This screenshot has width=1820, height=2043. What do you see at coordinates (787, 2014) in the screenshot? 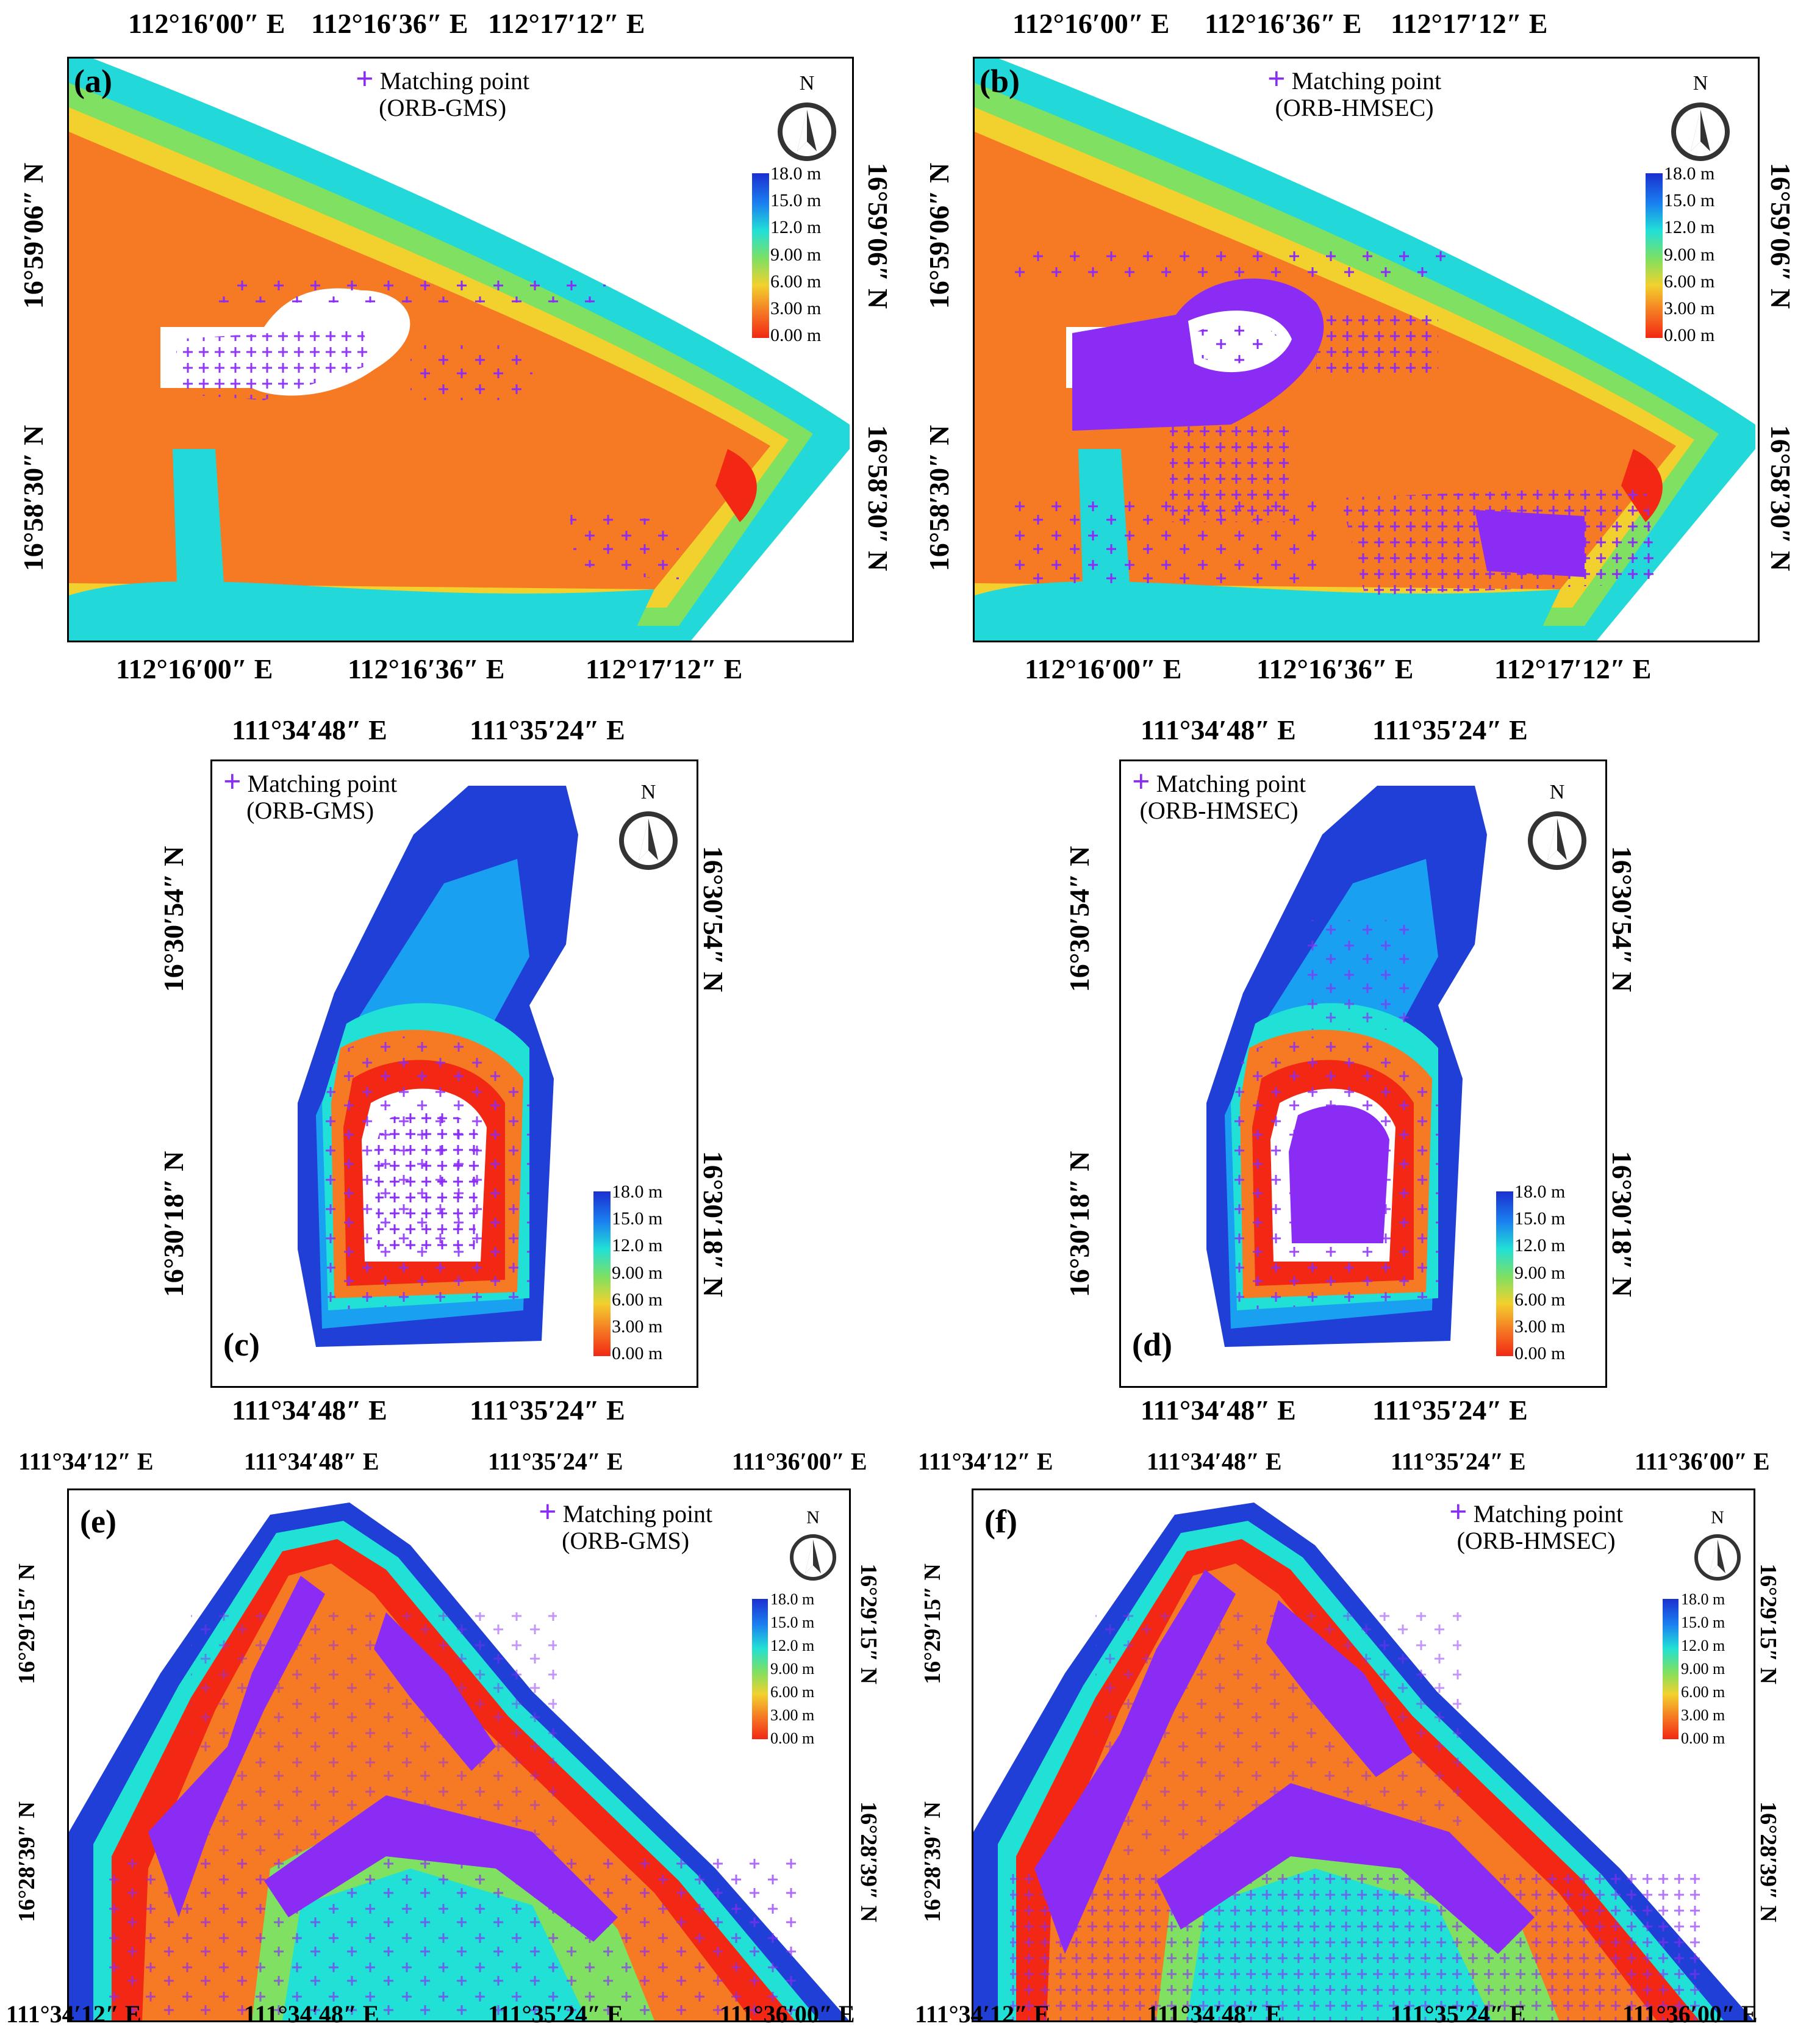
I see `x-label-bottom: 111°36′00″ E` at bounding box center [787, 2014].